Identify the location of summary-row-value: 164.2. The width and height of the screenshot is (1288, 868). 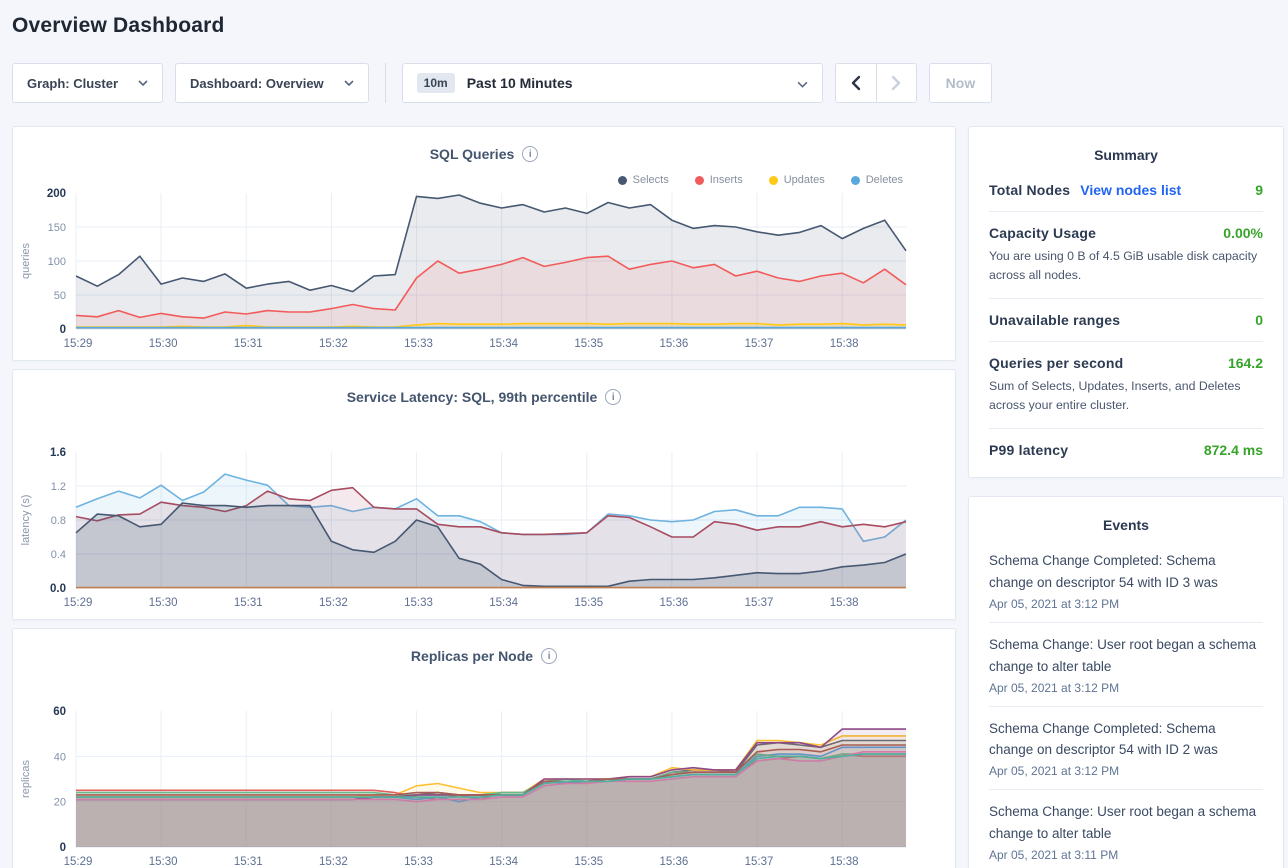
(1245, 363).